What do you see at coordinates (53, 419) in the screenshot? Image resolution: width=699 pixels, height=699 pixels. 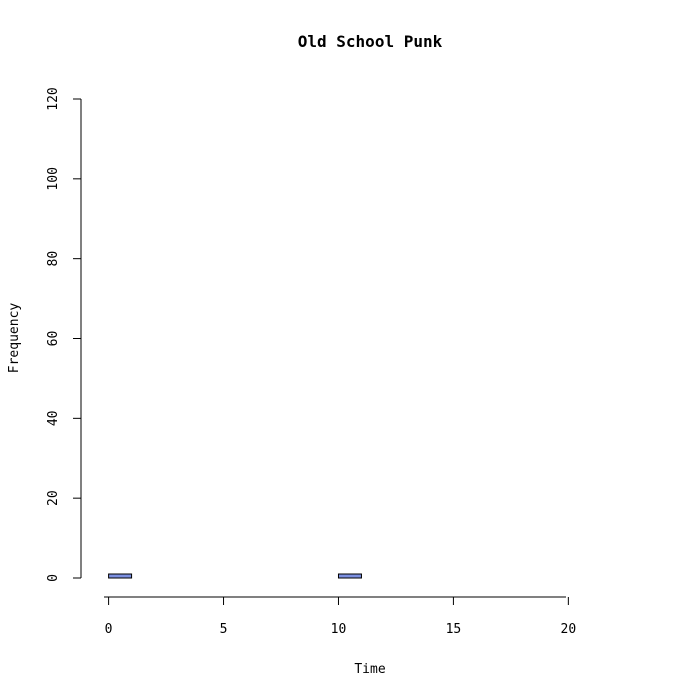 I see `y-tick-label: 40` at bounding box center [53, 419].